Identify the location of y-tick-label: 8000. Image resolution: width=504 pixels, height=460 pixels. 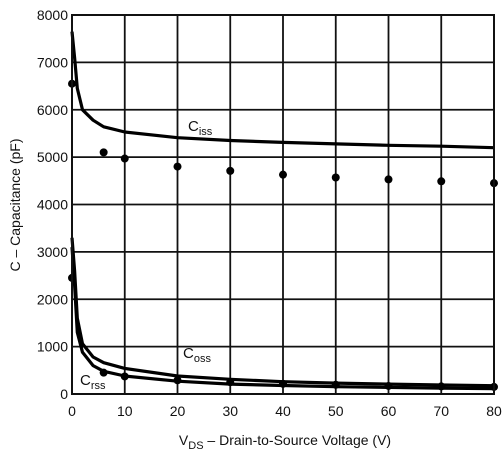
(52, 15).